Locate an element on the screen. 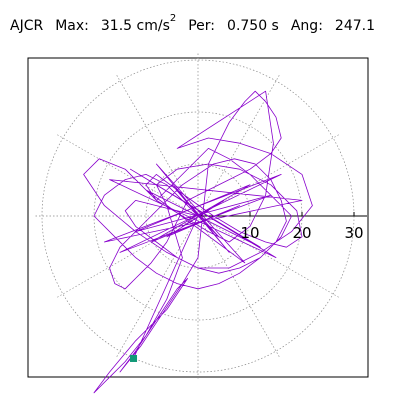 The image size is (400, 400). per-value: 0.750 s is located at coordinates (253, 25).